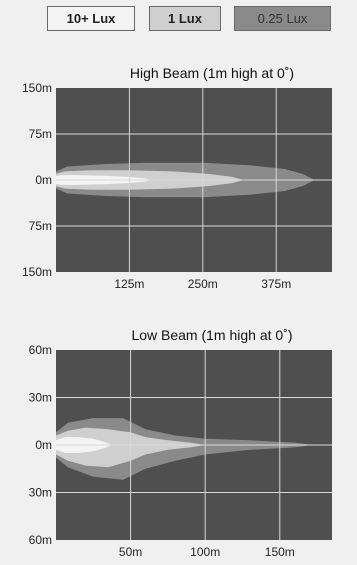 Image resolution: width=357 pixels, height=565 pixels. I want to click on x-tick-label: 125m, so click(129, 284).